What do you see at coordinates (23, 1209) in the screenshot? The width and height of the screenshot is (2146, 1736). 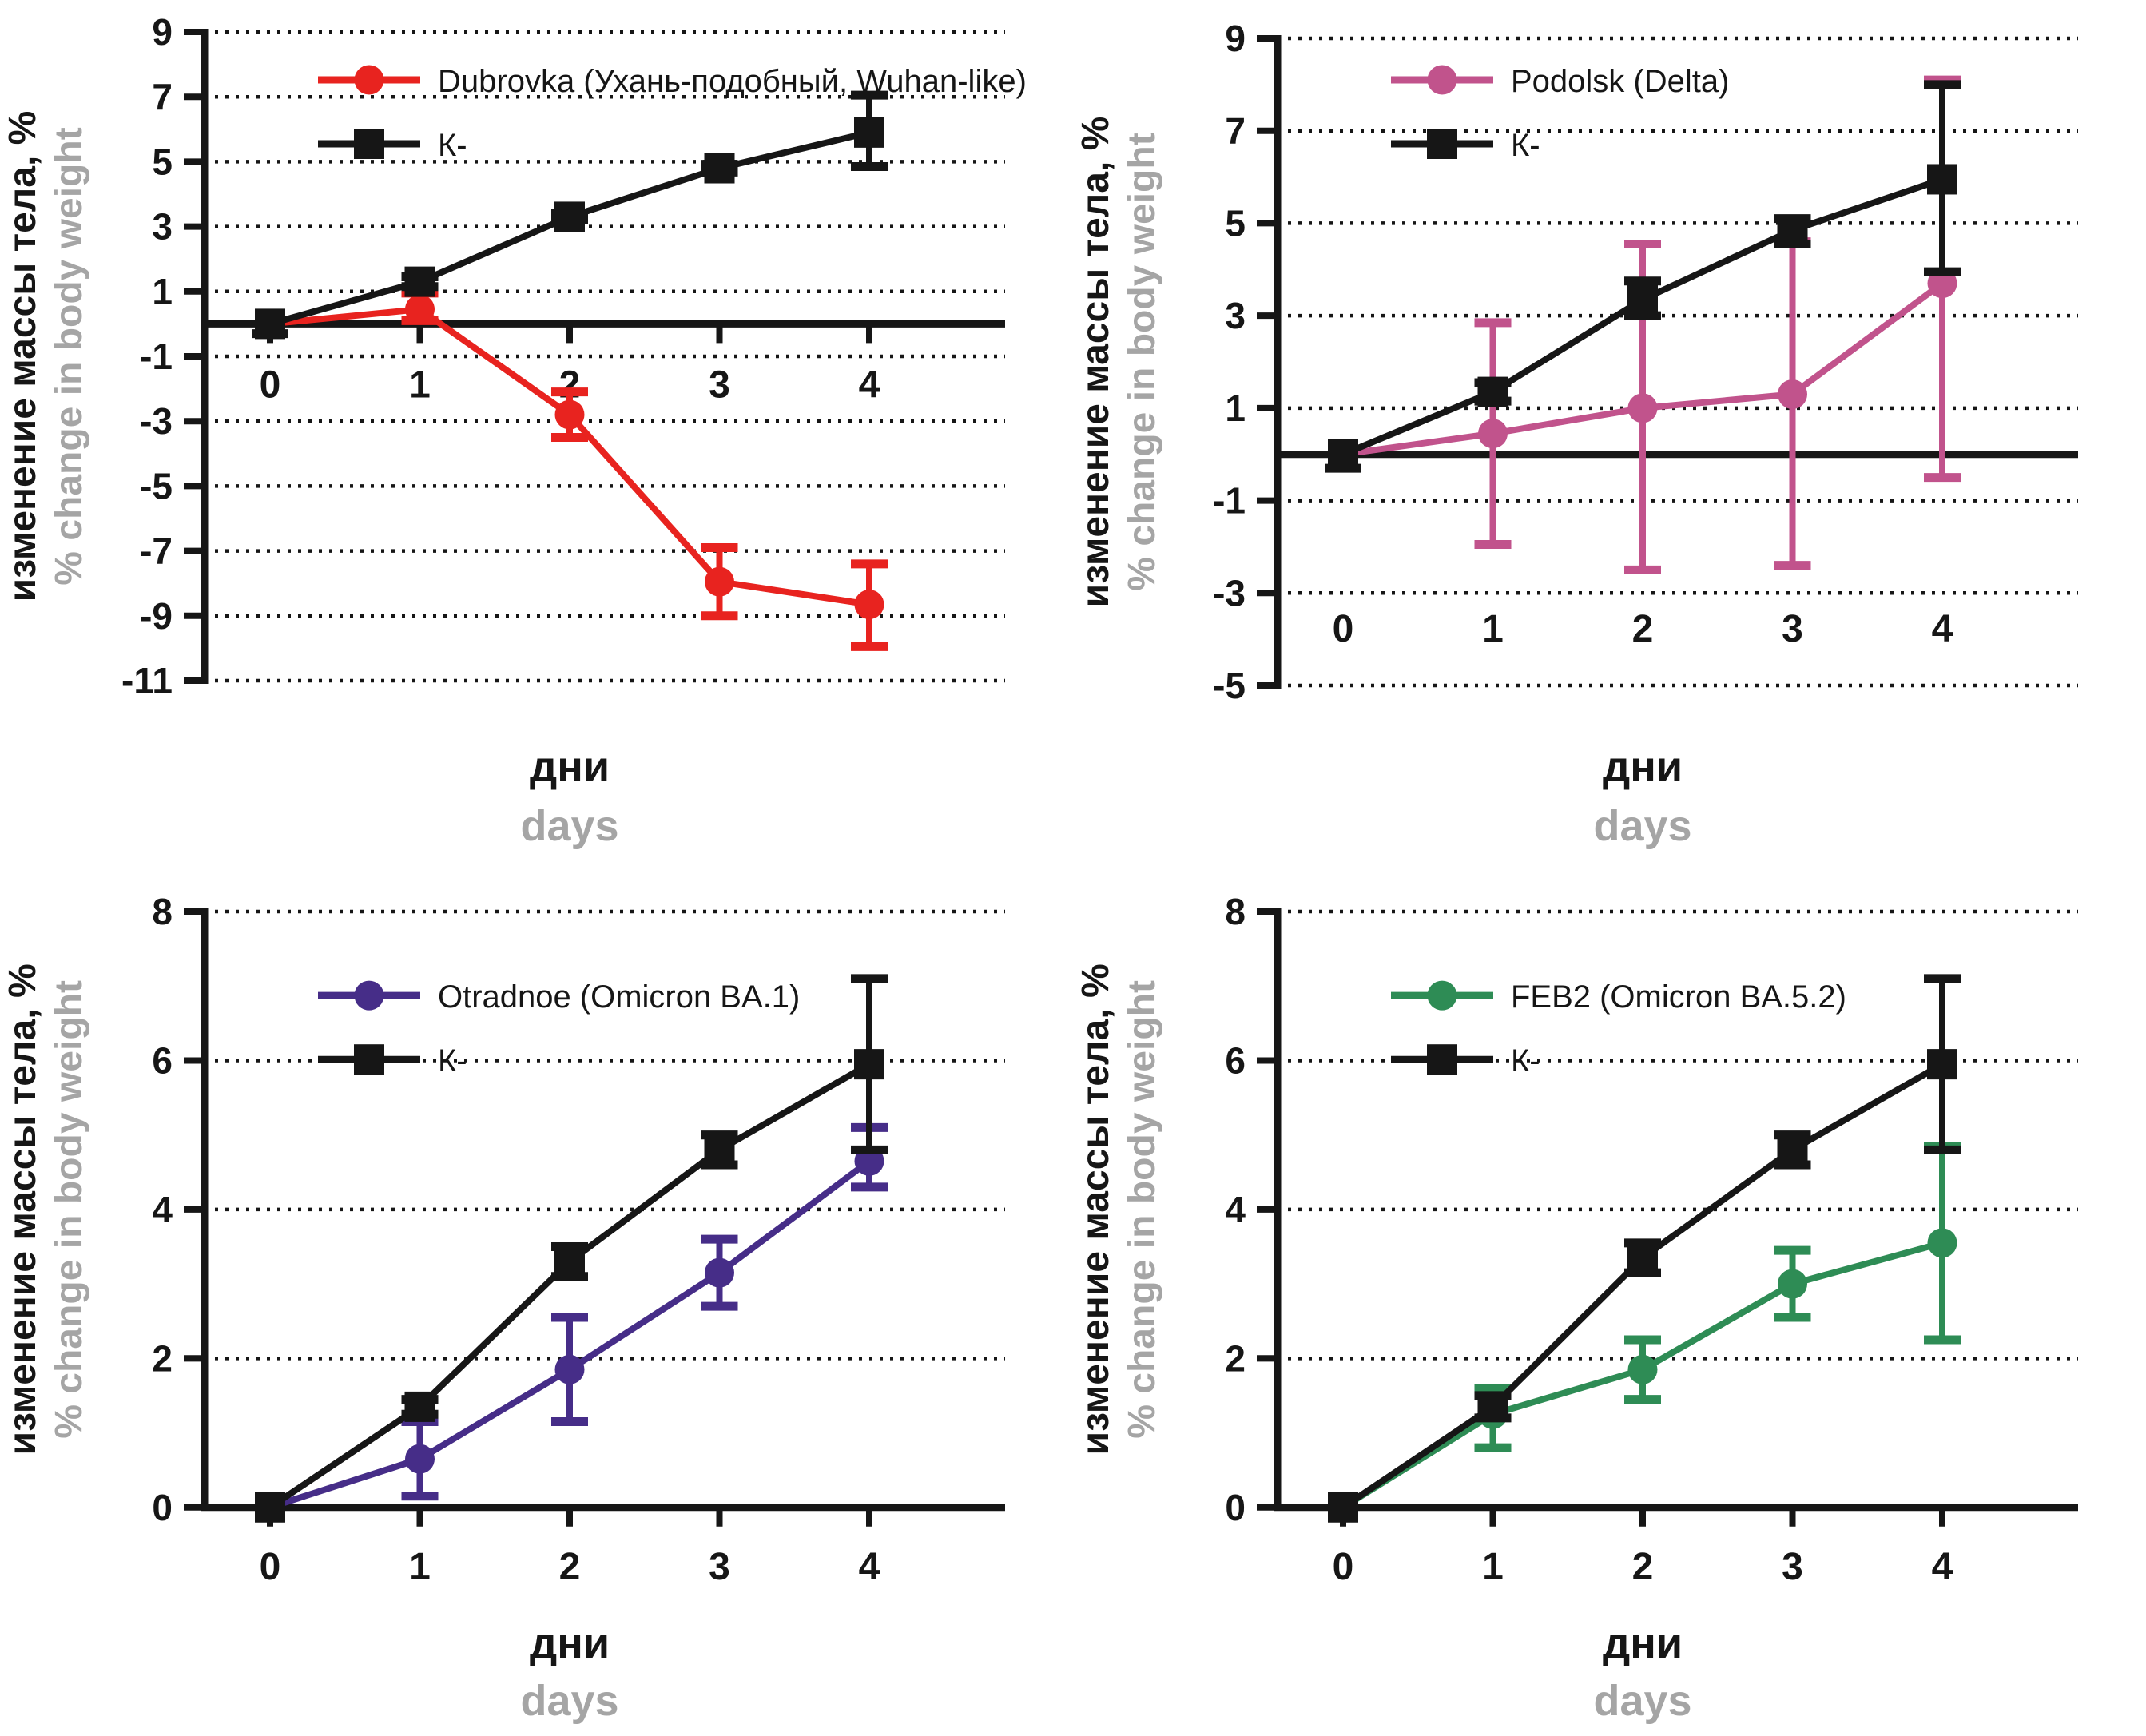 I see `y-axis-title-ru: изменение массы тела, %` at bounding box center [23, 1209].